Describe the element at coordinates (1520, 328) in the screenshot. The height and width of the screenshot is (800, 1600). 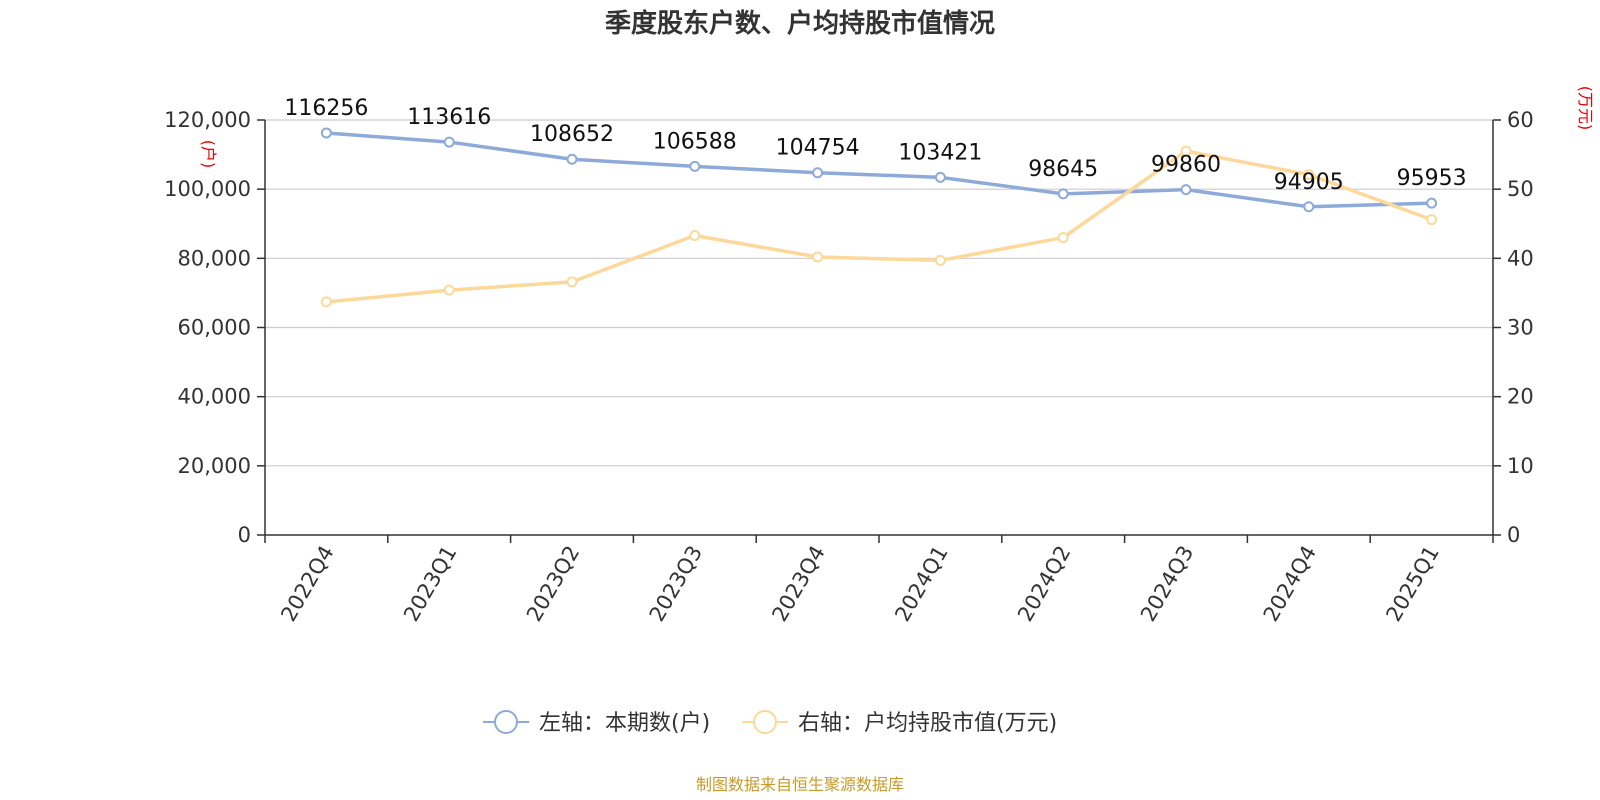
I see `right-tick-label: 30` at that location.